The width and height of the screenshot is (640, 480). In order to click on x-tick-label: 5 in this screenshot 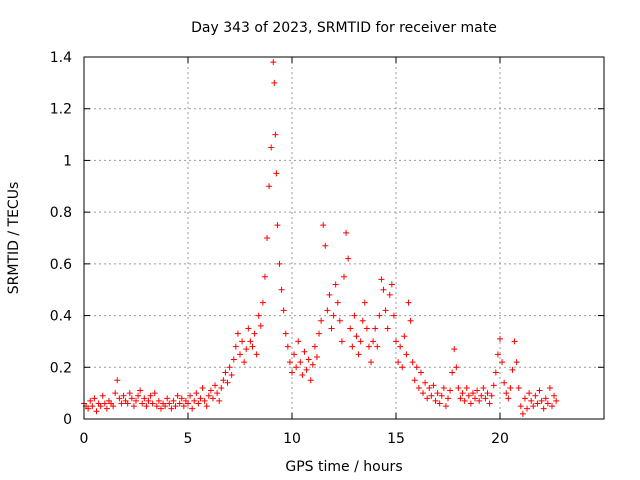, I will do `click(188, 439)`.